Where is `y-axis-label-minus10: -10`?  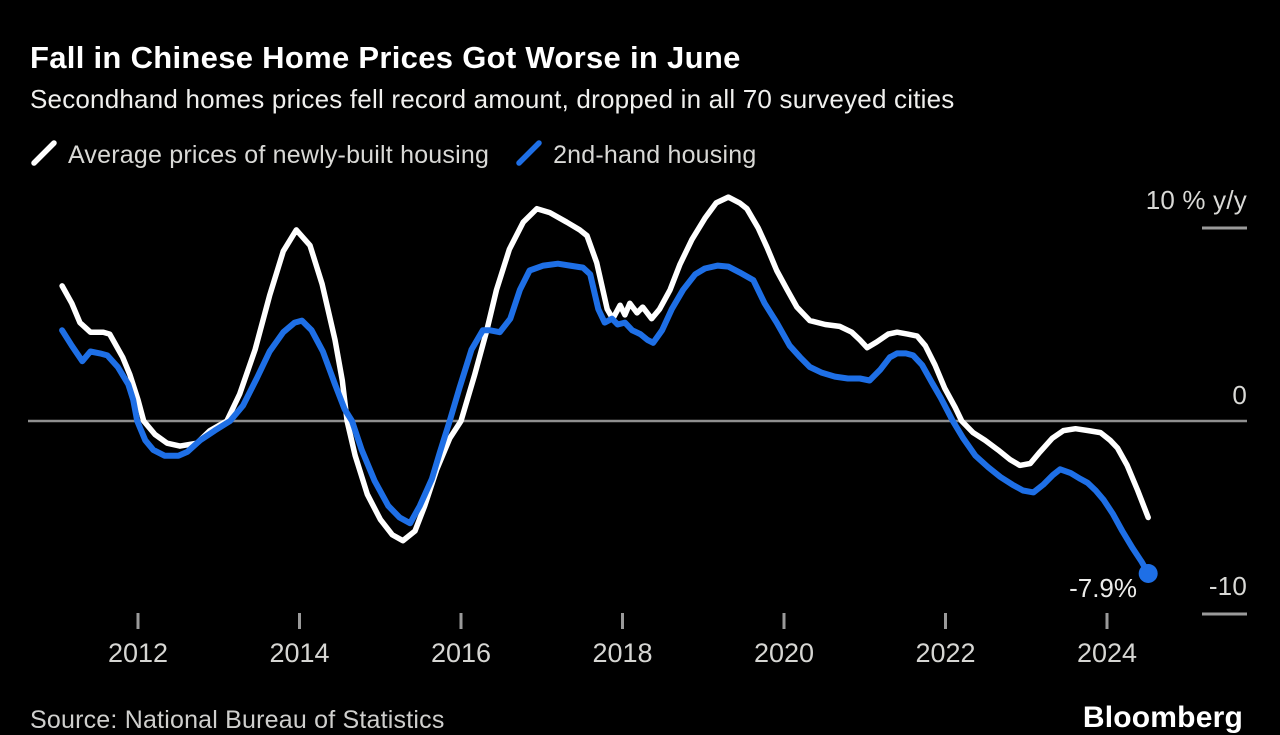 y-axis-label-minus10: -10 is located at coordinates (1227, 586).